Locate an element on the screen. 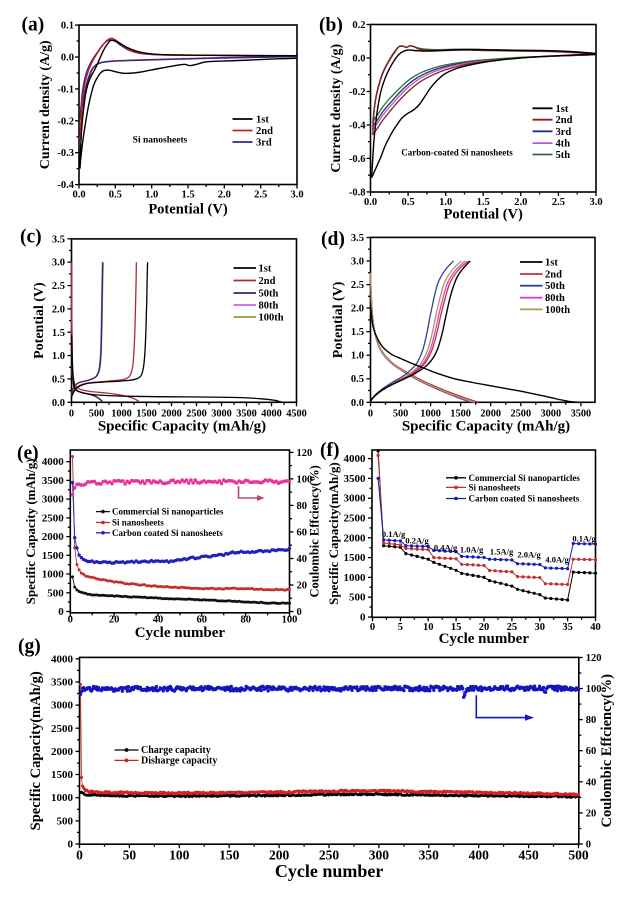 The image size is (640, 906). svg-text: (b) is located at coordinates (331, 25).